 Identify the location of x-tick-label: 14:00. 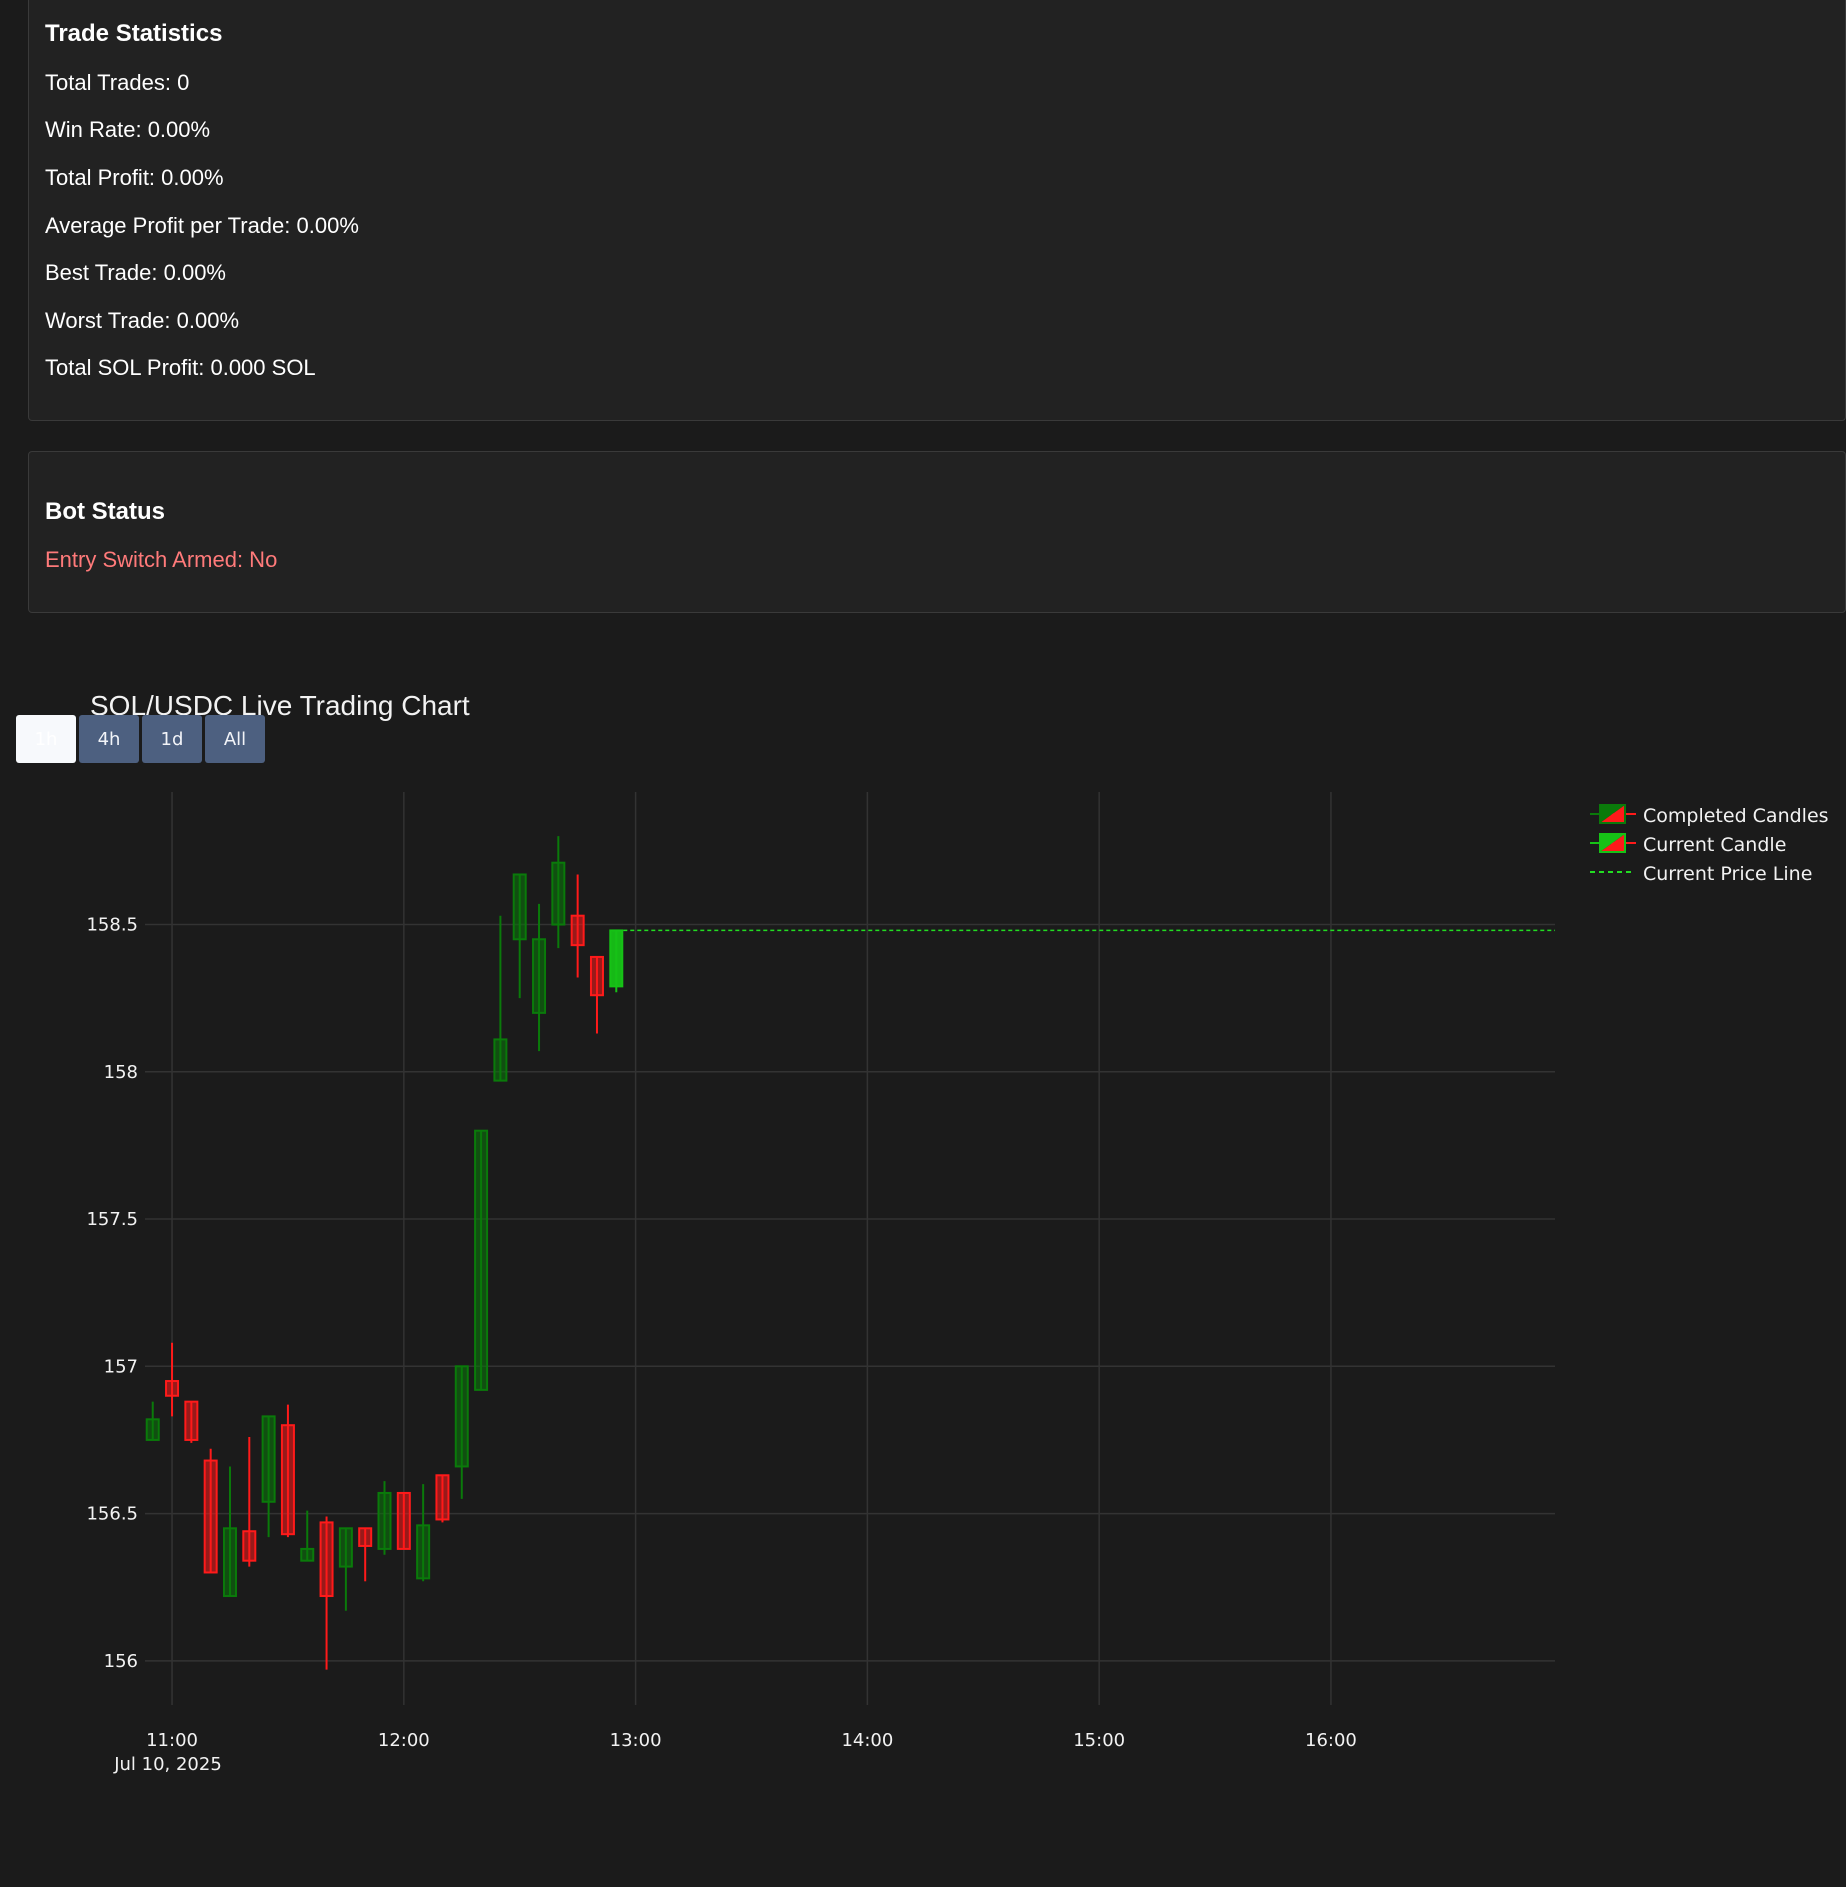
(867, 1740).